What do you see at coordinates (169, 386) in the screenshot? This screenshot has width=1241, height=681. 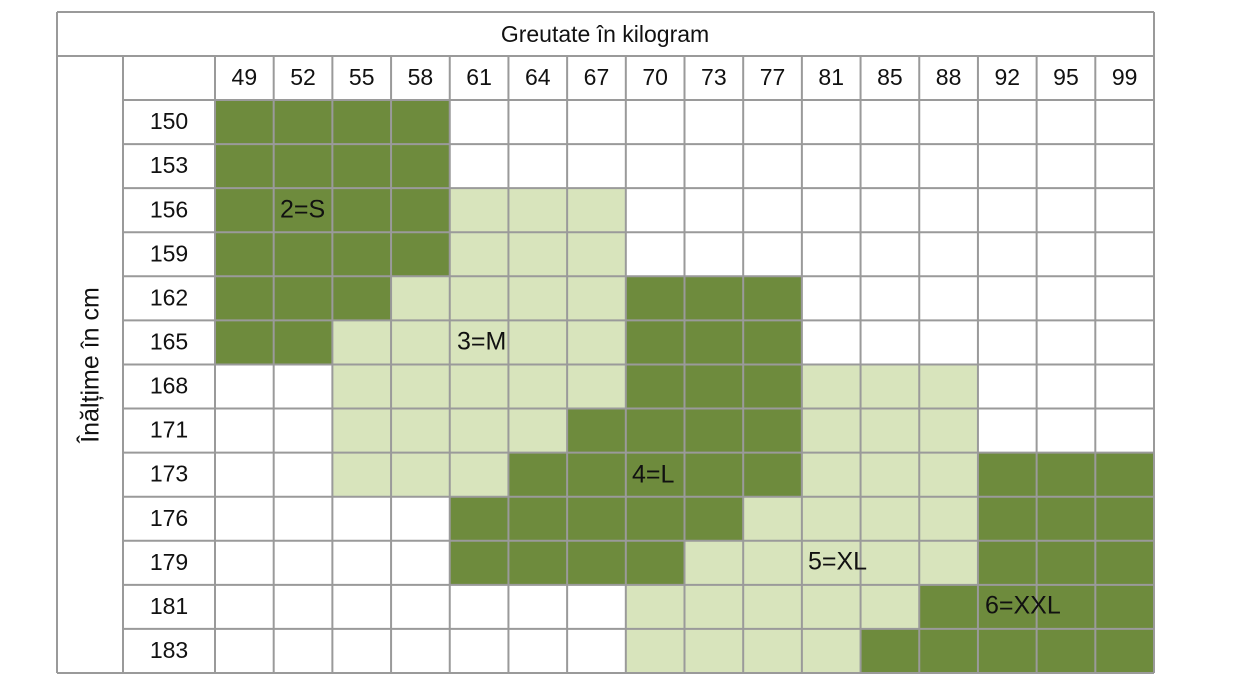 I see `row-header: 168` at bounding box center [169, 386].